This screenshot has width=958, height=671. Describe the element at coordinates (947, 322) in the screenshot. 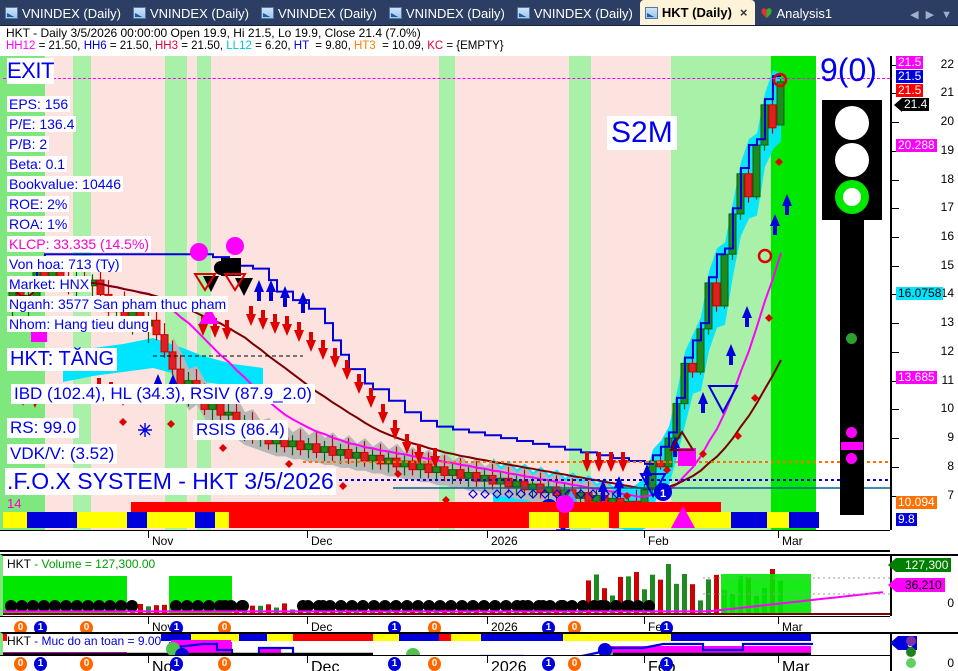

I see `price-tick-label: 13` at that location.